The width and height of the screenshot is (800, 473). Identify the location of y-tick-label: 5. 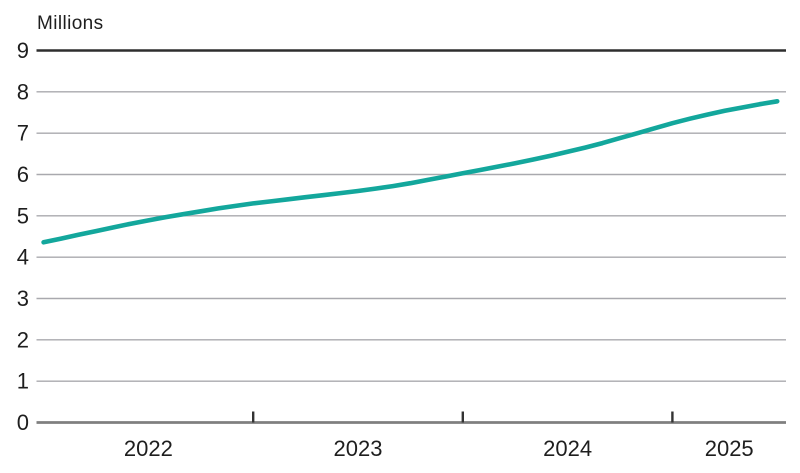
(23, 215).